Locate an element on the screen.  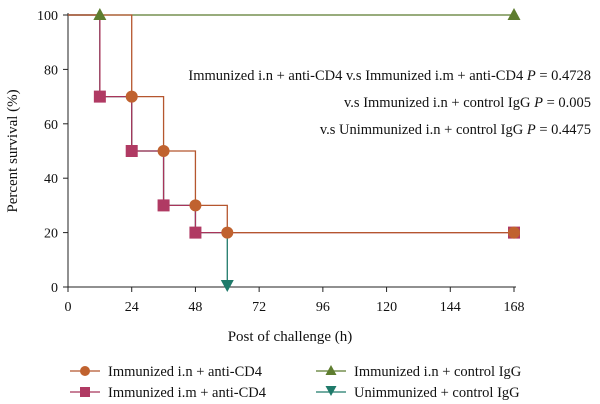
legend-item: Immunized i.n + control IgG is located at coordinates (419, 372).